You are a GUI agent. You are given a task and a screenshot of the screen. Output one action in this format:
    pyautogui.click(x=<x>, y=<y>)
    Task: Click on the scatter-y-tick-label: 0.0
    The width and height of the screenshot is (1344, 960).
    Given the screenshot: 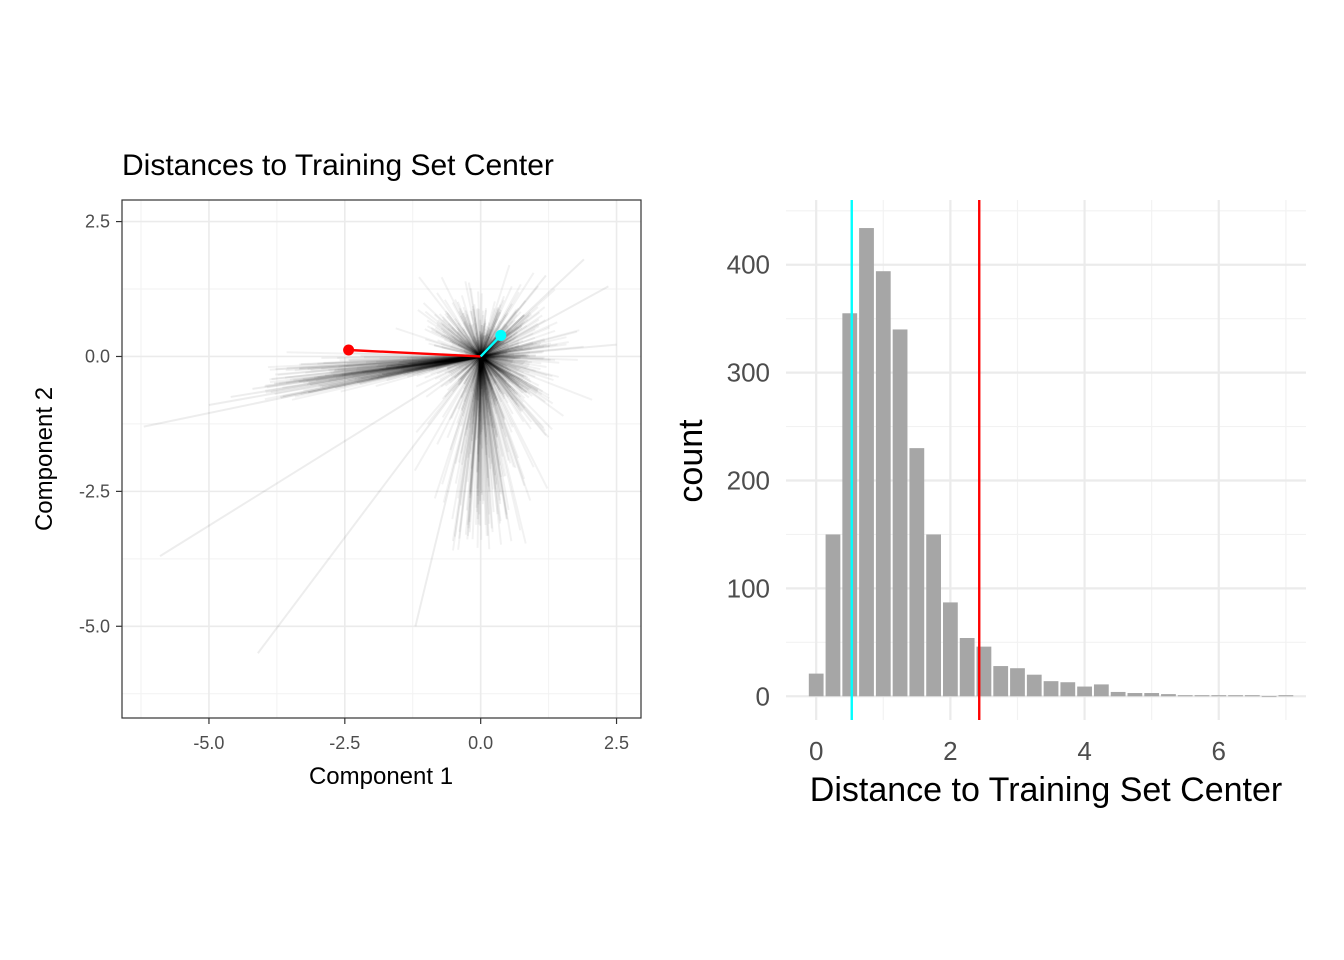 What is the action you would take?
    pyautogui.click(x=97, y=356)
    